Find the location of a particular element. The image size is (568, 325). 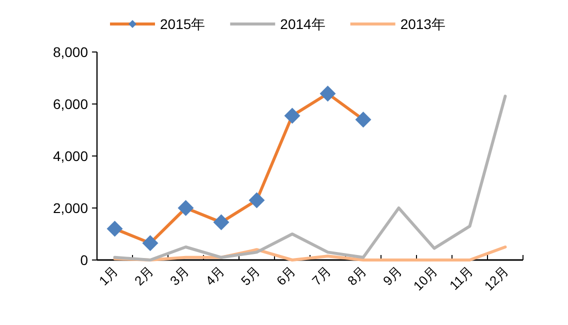

x-tick-label: 5月 is located at coordinates (250, 276).